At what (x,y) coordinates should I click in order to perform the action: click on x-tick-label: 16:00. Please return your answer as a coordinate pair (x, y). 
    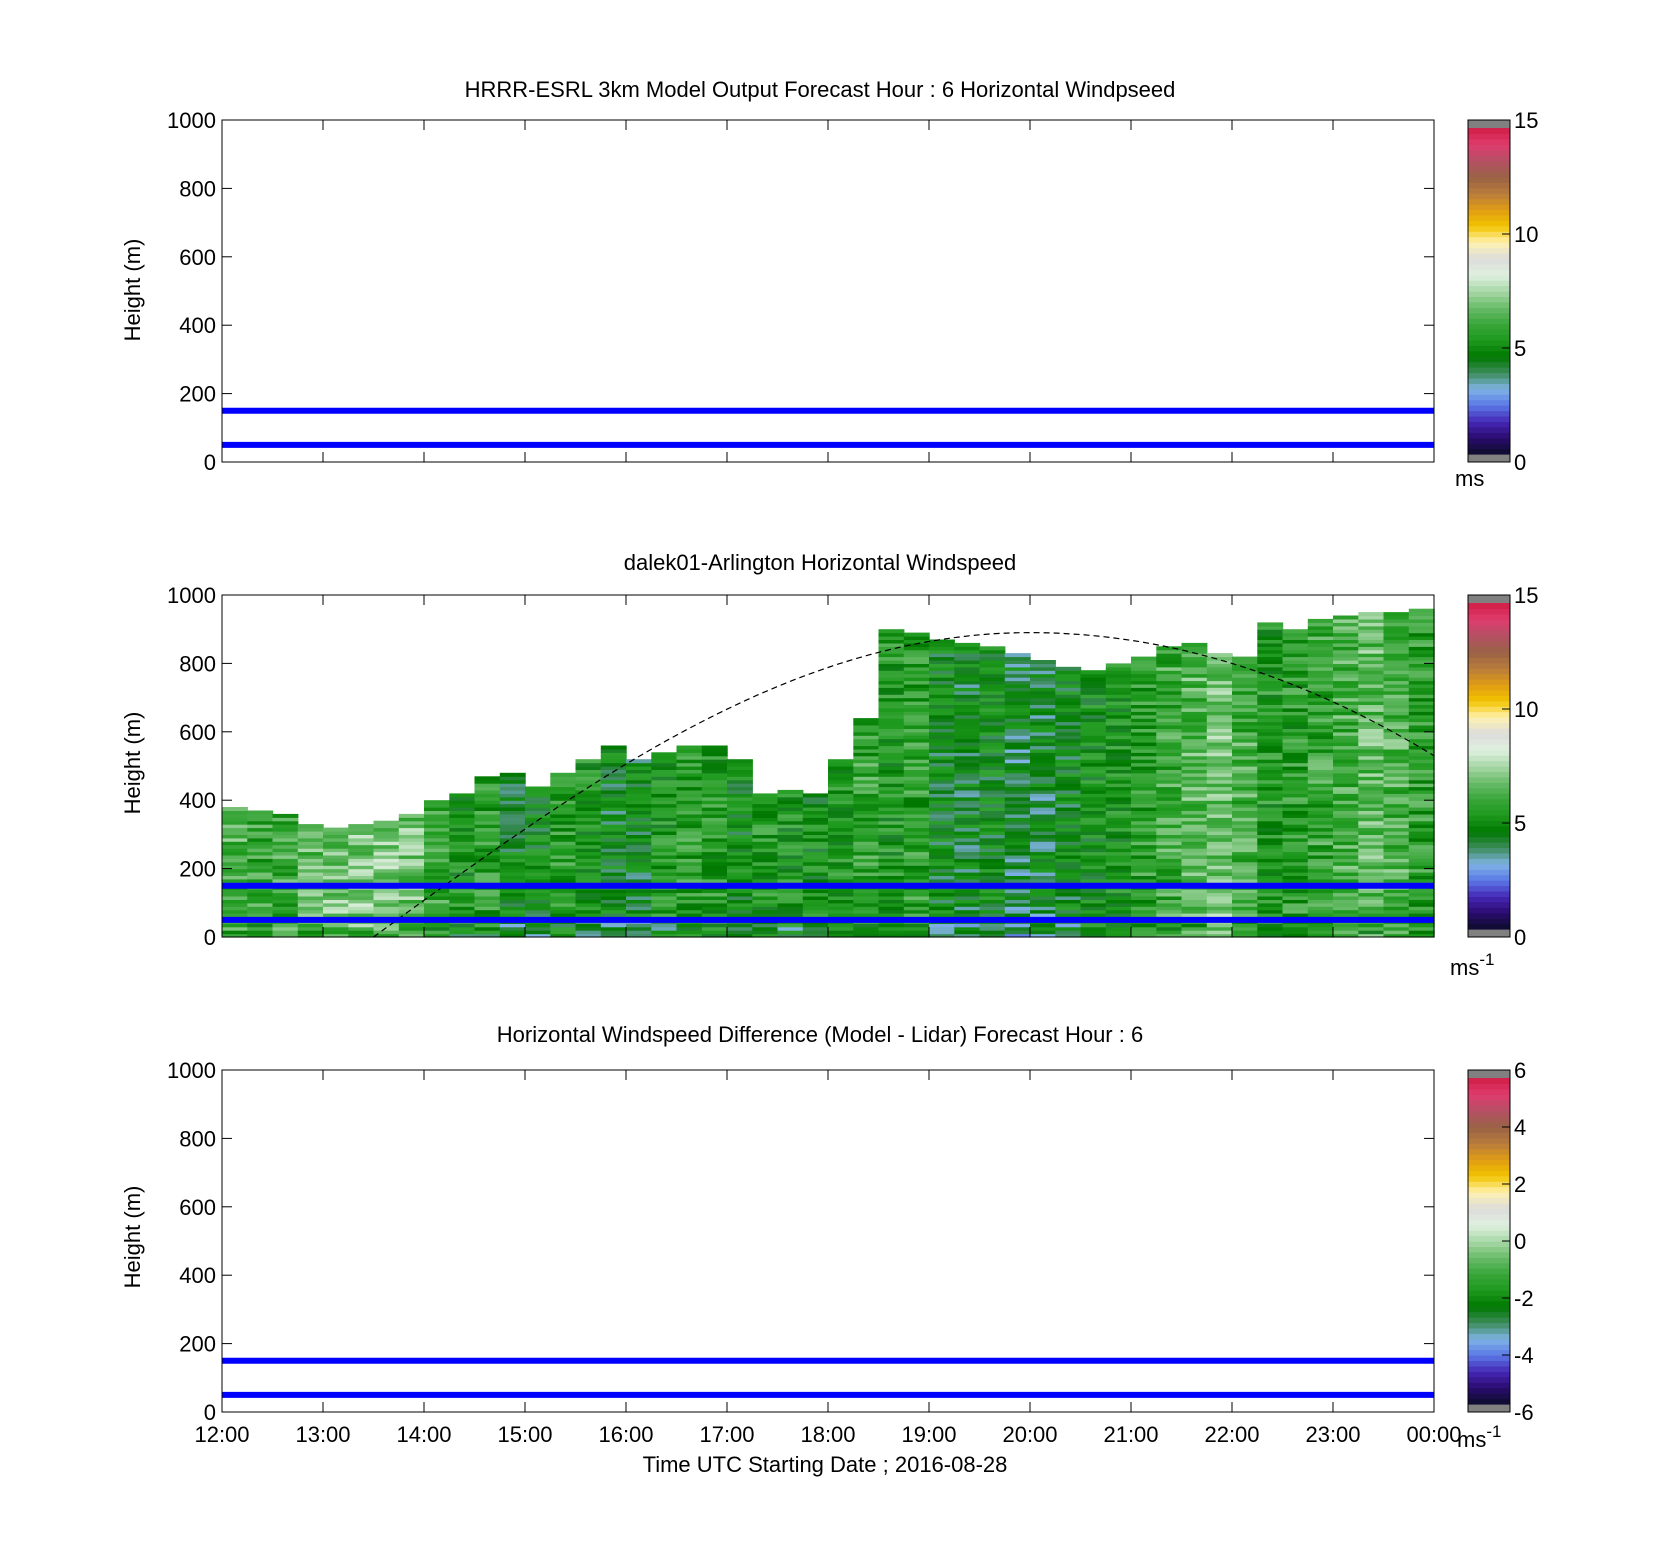
    Looking at the image, I should click on (625, 1434).